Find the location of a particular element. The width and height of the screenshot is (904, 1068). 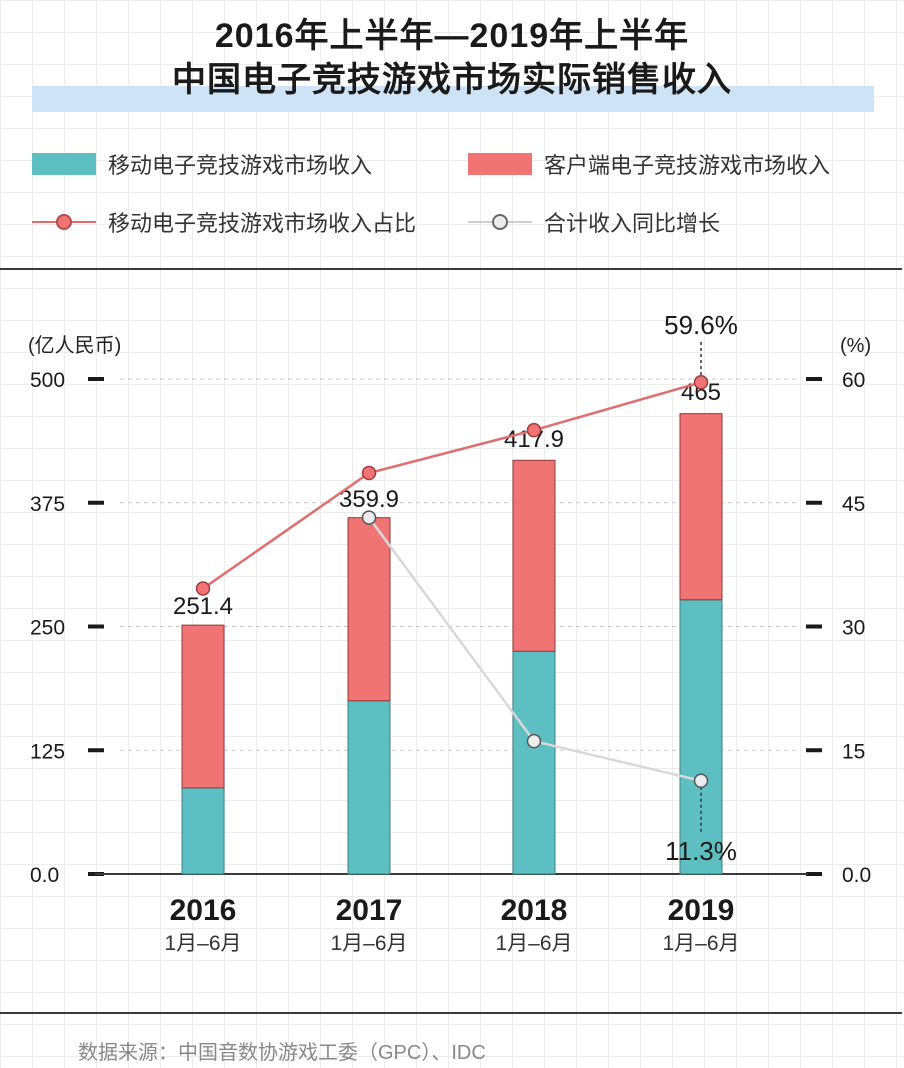

line-mobile-share is located at coordinates (452, 485).